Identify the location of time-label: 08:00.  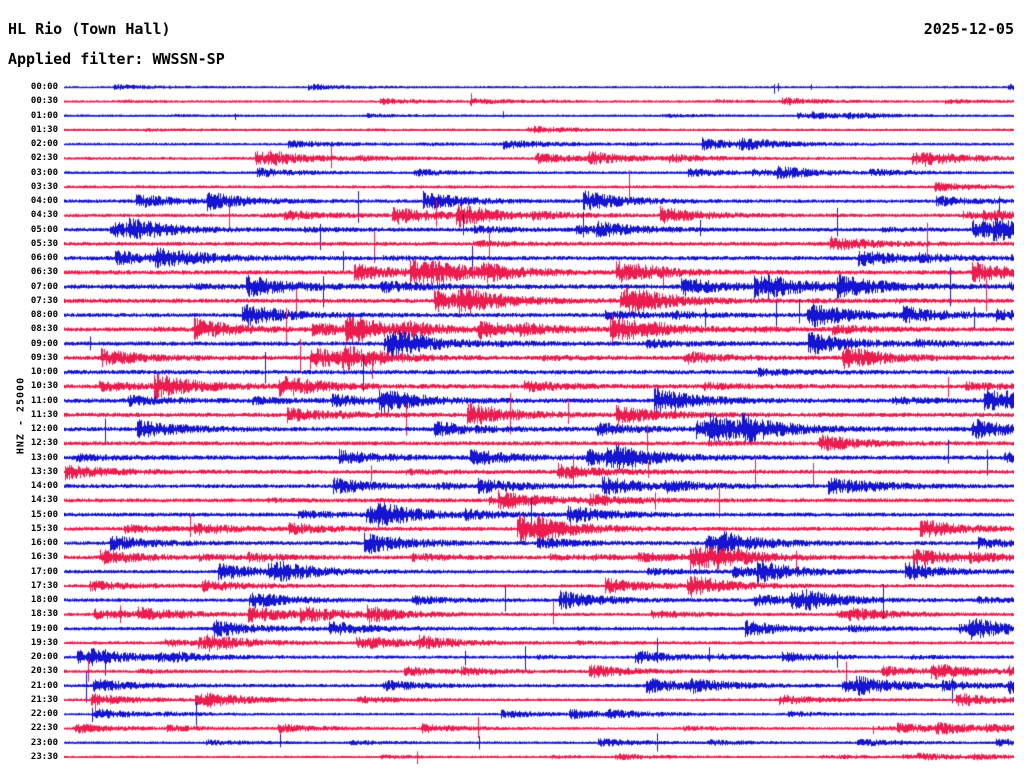
(44, 315).